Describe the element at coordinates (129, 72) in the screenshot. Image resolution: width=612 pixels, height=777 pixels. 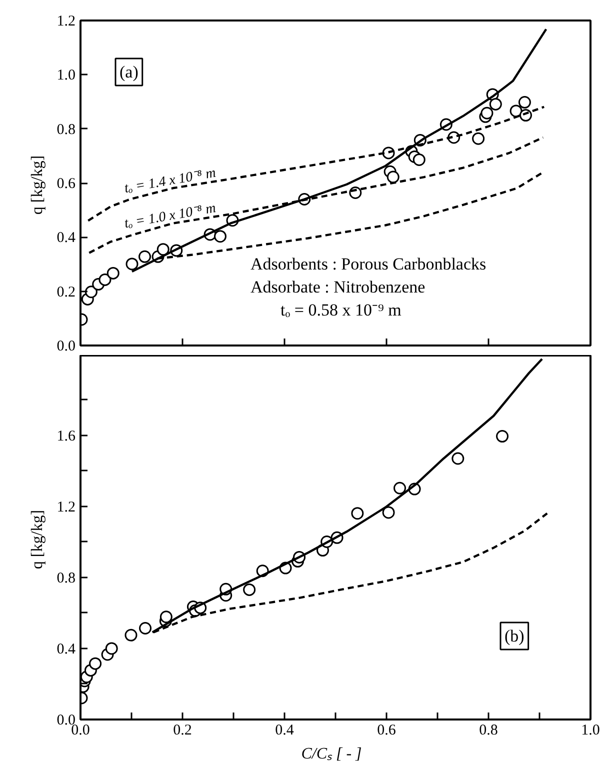
I see `annotation: (a)` at that location.